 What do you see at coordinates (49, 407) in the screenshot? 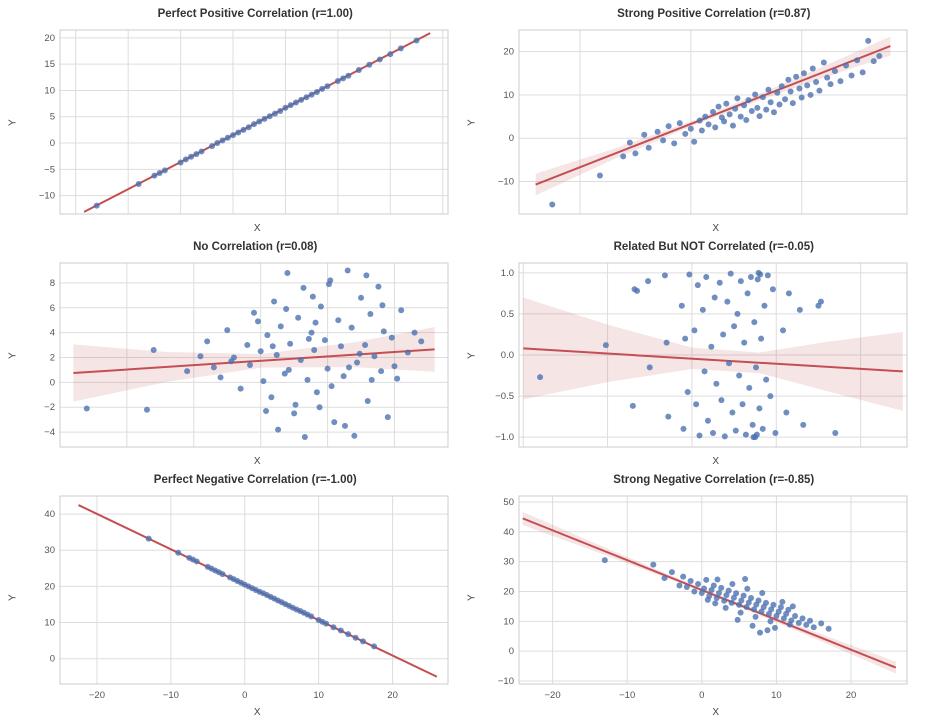
I see `svg-text: −2` at bounding box center [49, 407].